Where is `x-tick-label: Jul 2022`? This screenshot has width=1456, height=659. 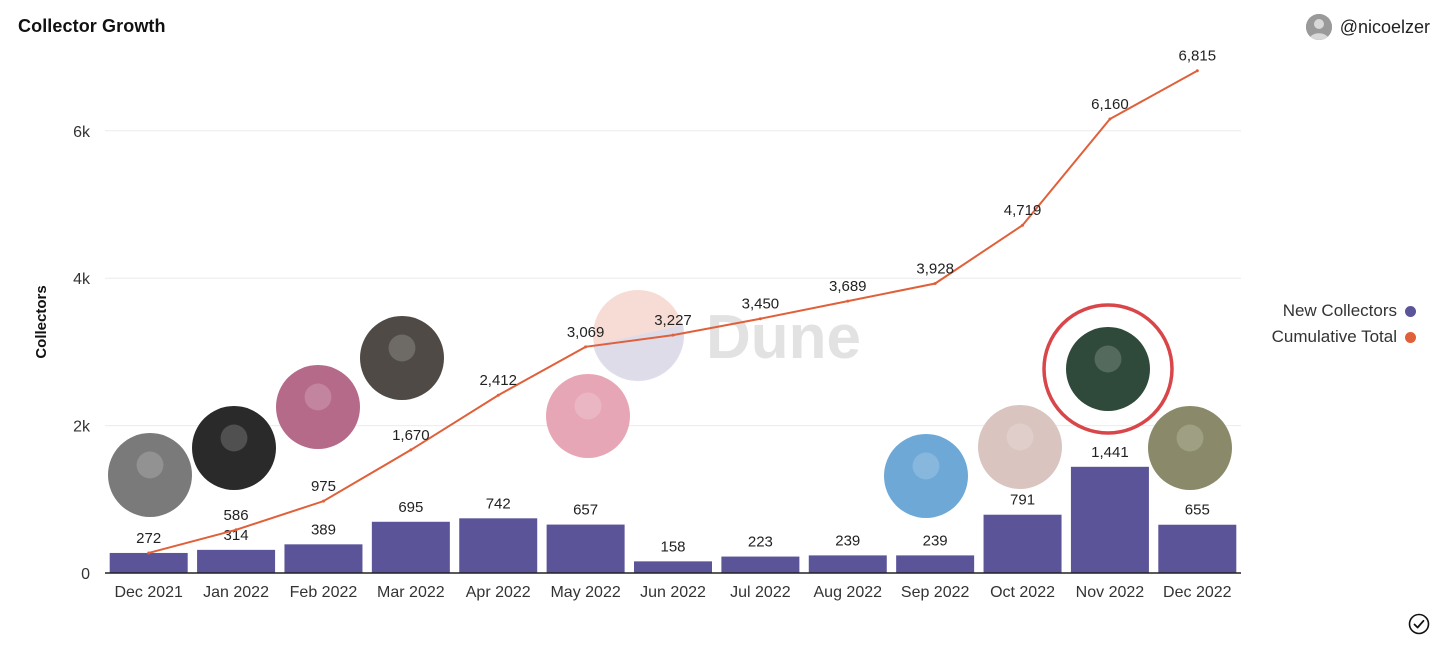 x-tick-label: Jul 2022 is located at coordinates (760, 592).